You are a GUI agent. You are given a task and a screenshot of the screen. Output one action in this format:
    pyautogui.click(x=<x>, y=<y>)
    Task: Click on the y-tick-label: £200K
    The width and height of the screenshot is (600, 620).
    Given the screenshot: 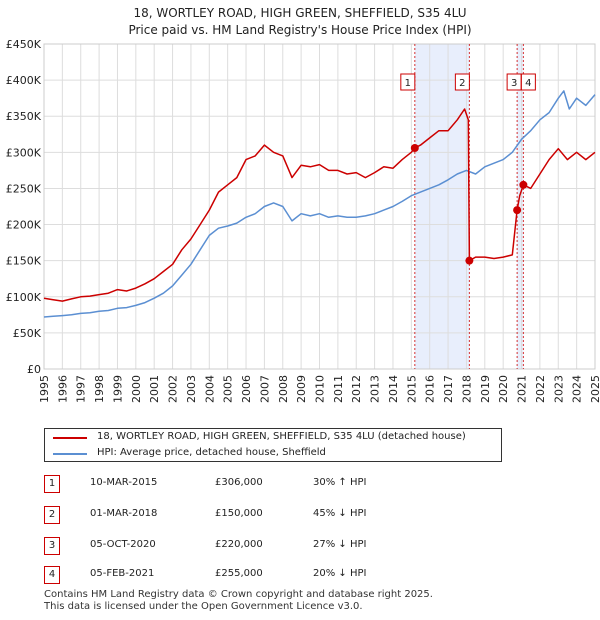 What is the action you would take?
    pyautogui.click(x=24, y=225)
    